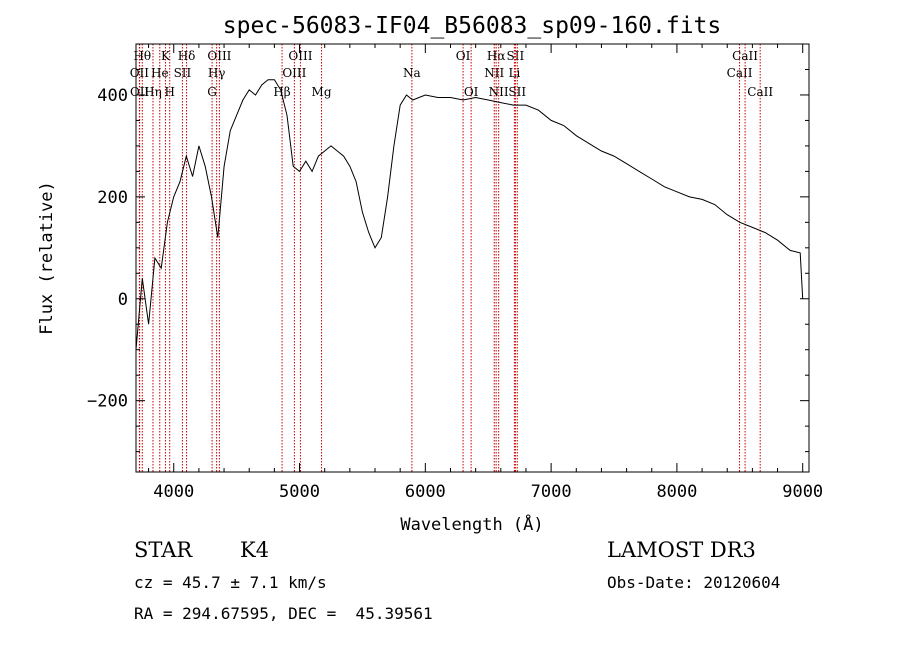  What do you see at coordinates (47, 258) in the screenshot?
I see `y-axis-label: Flux (relative)` at bounding box center [47, 258].